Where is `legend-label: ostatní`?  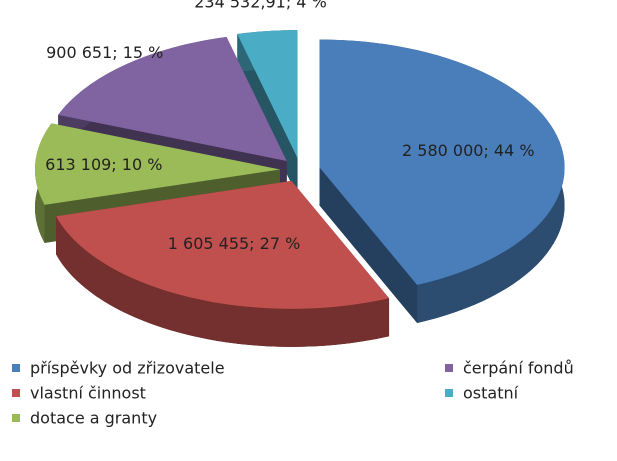 legend-label: ostatní is located at coordinates (491, 393).